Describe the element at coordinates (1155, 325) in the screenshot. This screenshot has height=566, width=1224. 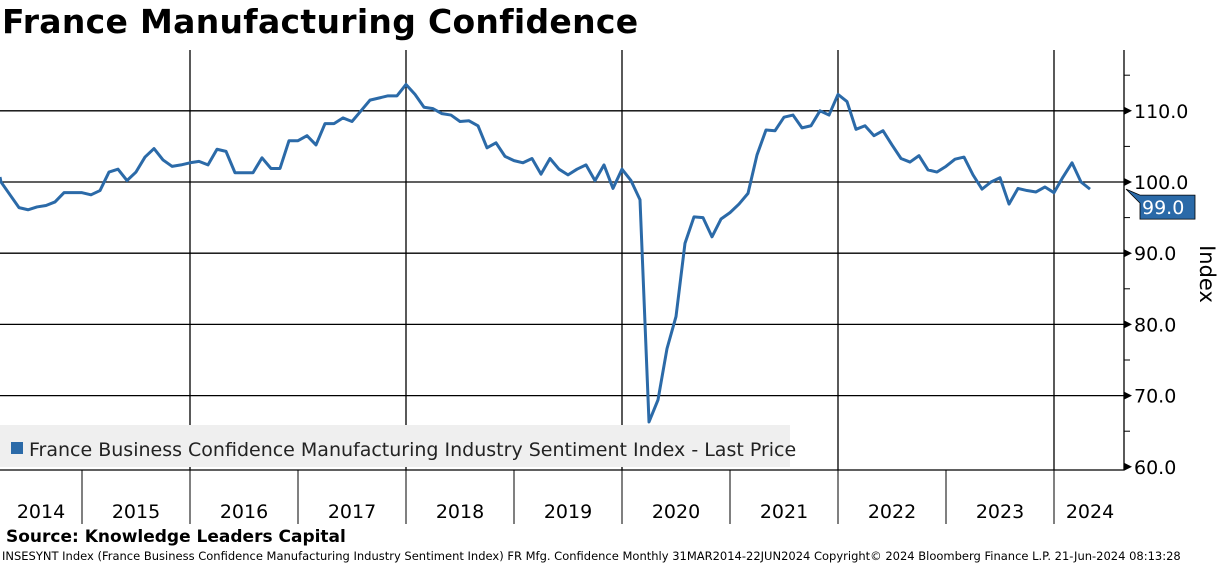
I see `y-tick-label: 80.0` at that location.